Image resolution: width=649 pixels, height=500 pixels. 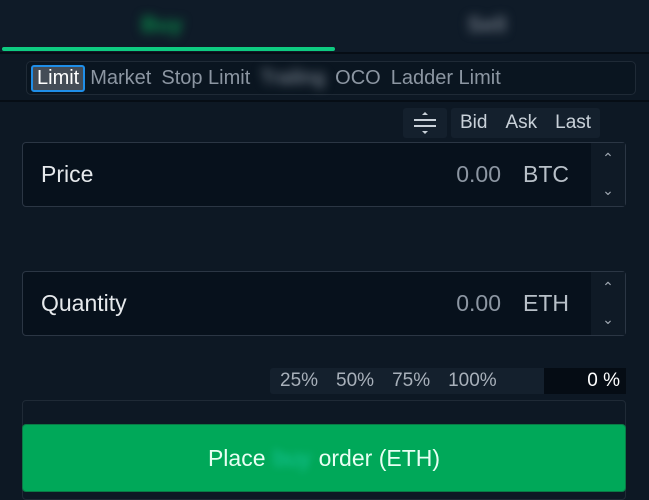 I want to click on tab-sell-label: Sell, so click(x=487, y=24).